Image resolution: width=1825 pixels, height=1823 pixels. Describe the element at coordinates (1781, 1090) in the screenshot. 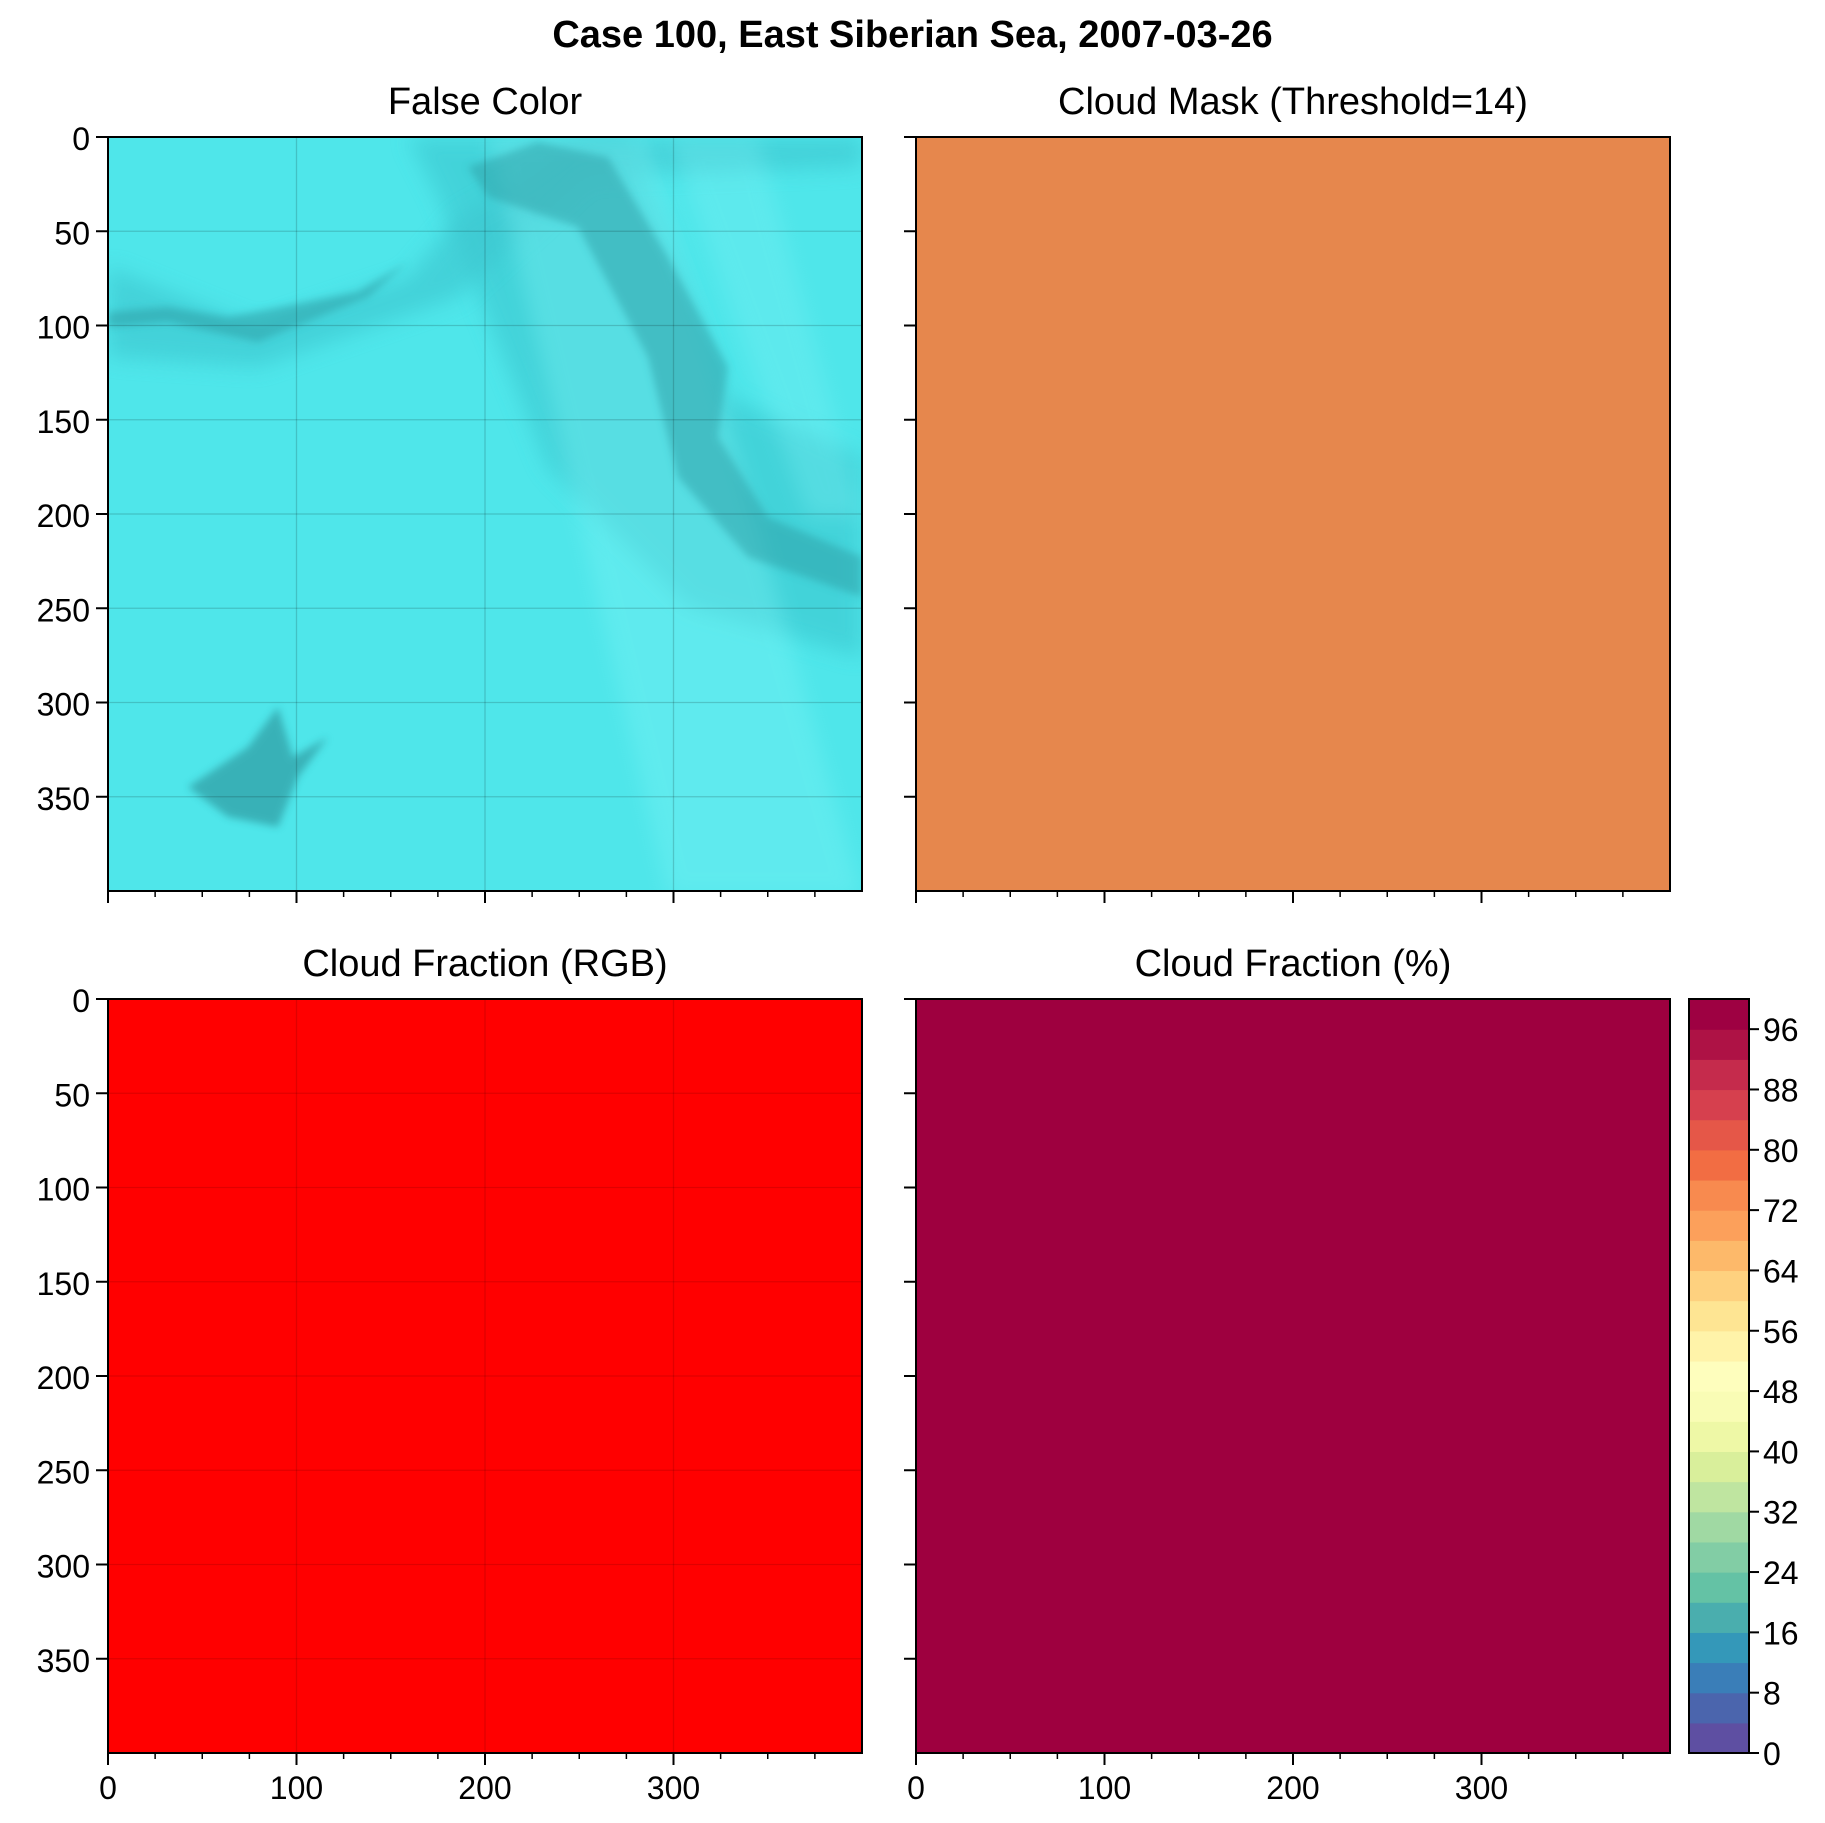

I see `colorbar-tick-label: 88` at that location.